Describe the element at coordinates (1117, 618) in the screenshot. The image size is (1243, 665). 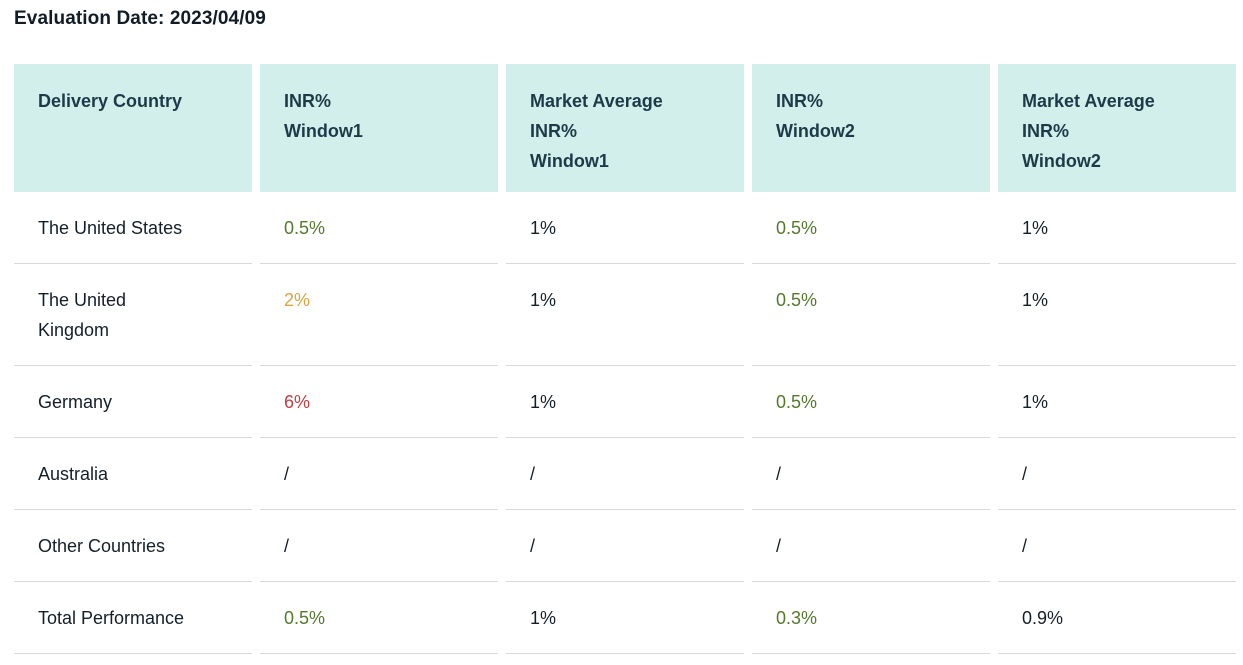
I see `metric-value-cell: 0.9%` at that location.